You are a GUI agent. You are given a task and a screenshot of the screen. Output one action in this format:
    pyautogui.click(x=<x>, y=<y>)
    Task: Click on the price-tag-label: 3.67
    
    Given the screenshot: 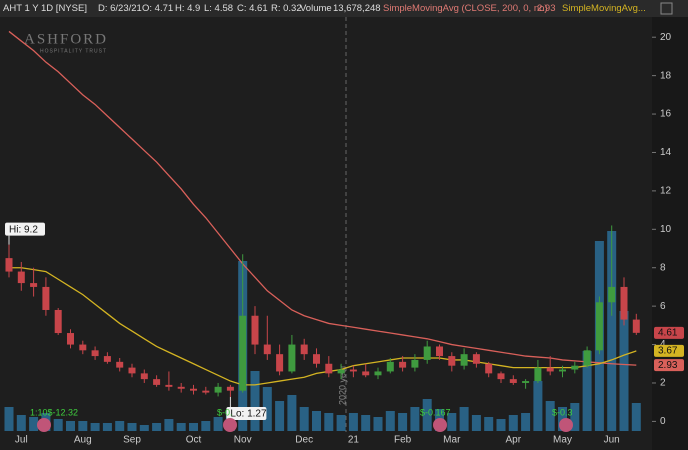 What is the action you would take?
    pyautogui.click(x=668, y=351)
    